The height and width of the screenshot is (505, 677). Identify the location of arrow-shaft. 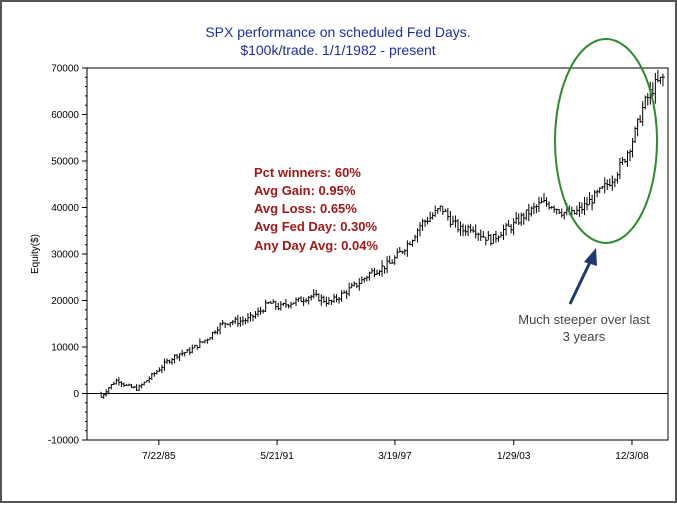
(580, 282).